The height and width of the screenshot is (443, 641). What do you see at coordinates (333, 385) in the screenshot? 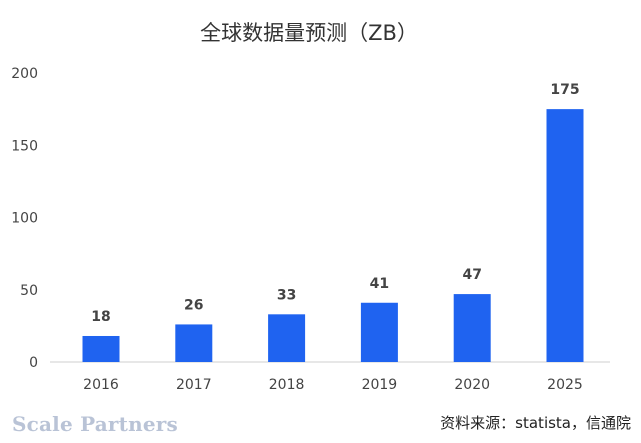
I see `x-axis: 2016 2017 2018 2019 2020 2025` at bounding box center [333, 385].